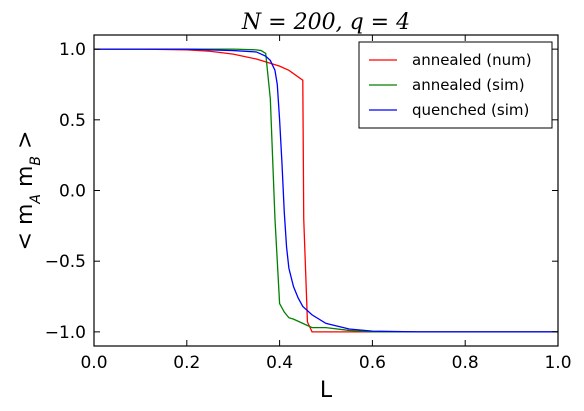  I want to click on y-tick-label: −0.5, so click(65, 262).